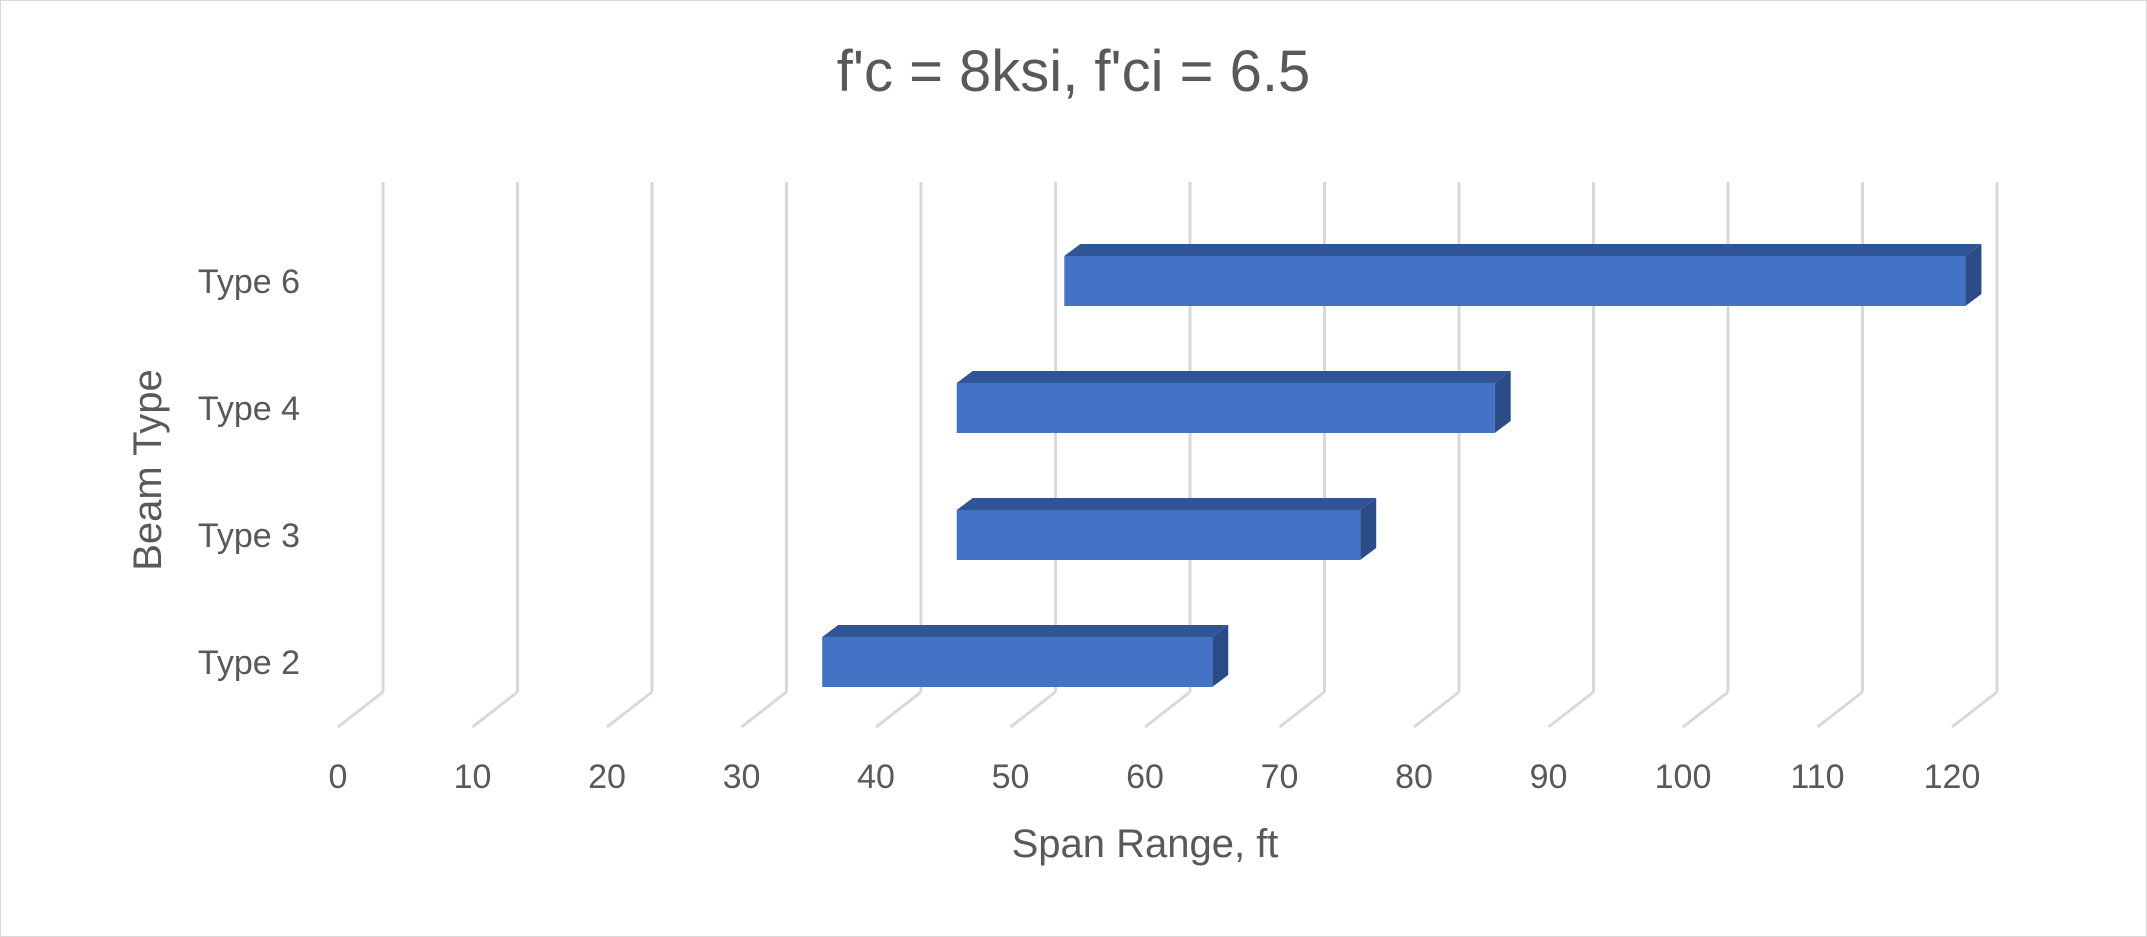 The width and height of the screenshot is (2147, 937). Describe the element at coordinates (148, 470) in the screenshot. I see `y-axis-title: Beam Type` at that location.